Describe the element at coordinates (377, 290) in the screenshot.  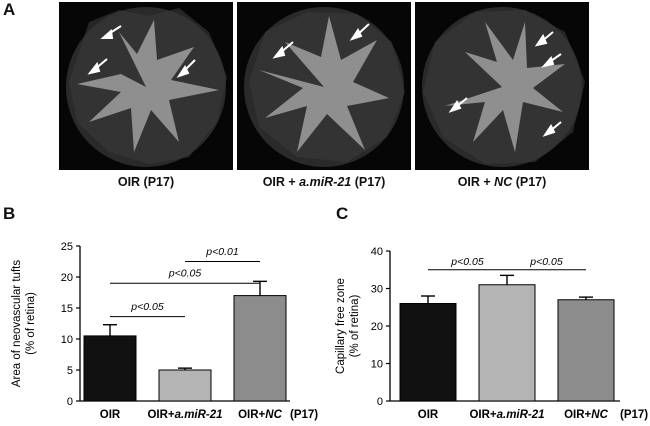
I see `c-y-tick-label: 30` at that location.